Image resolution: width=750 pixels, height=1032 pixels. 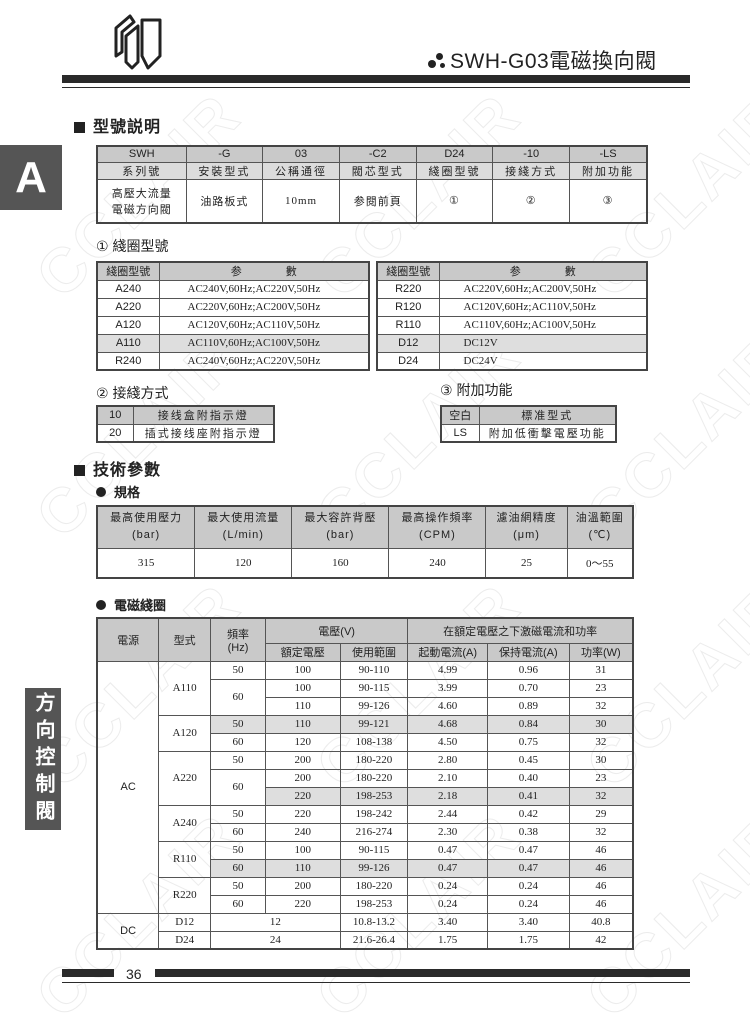 What do you see at coordinates (528, 832) in the screenshot?
I see `hold-current: 0.38` at bounding box center [528, 832].